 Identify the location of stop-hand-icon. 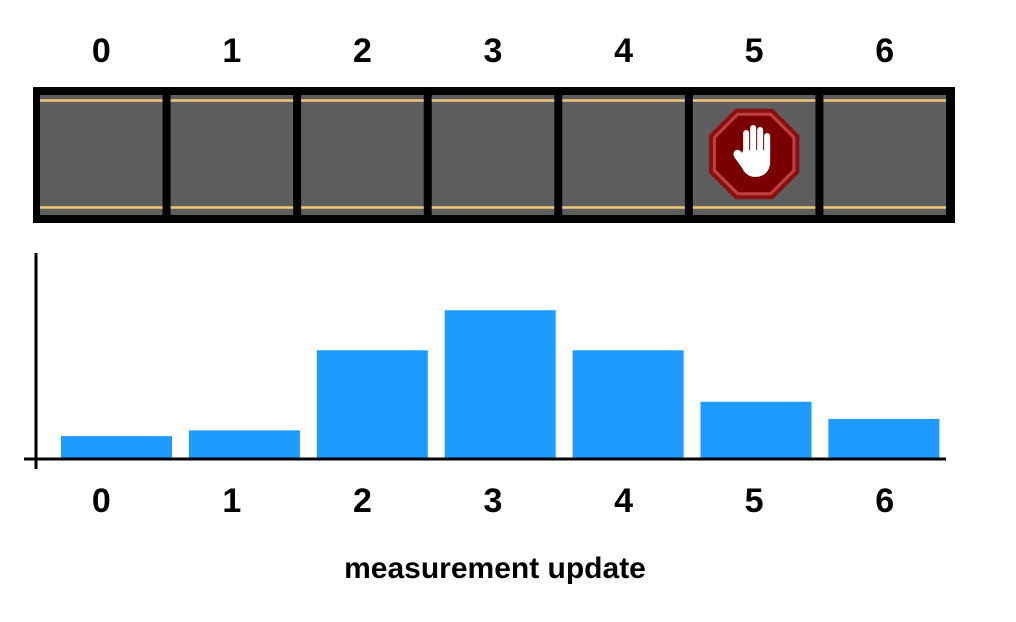
(754, 154).